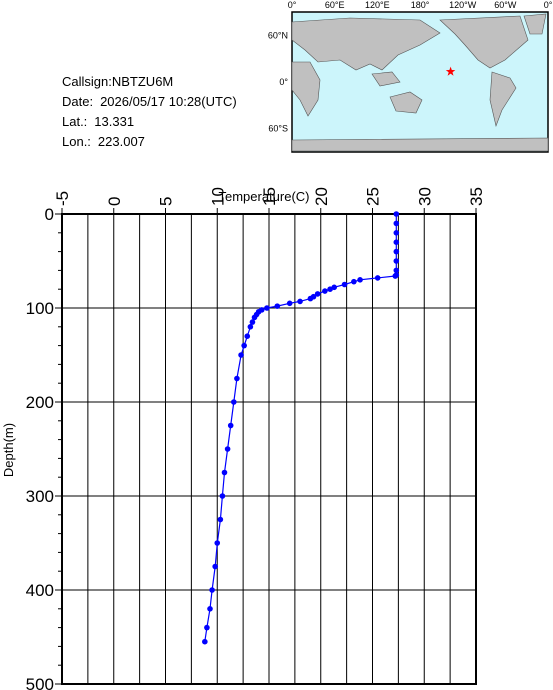  What do you see at coordinates (377, 5) in the screenshot?
I see `map-lon-label: 120°E` at bounding box center [377, 5].